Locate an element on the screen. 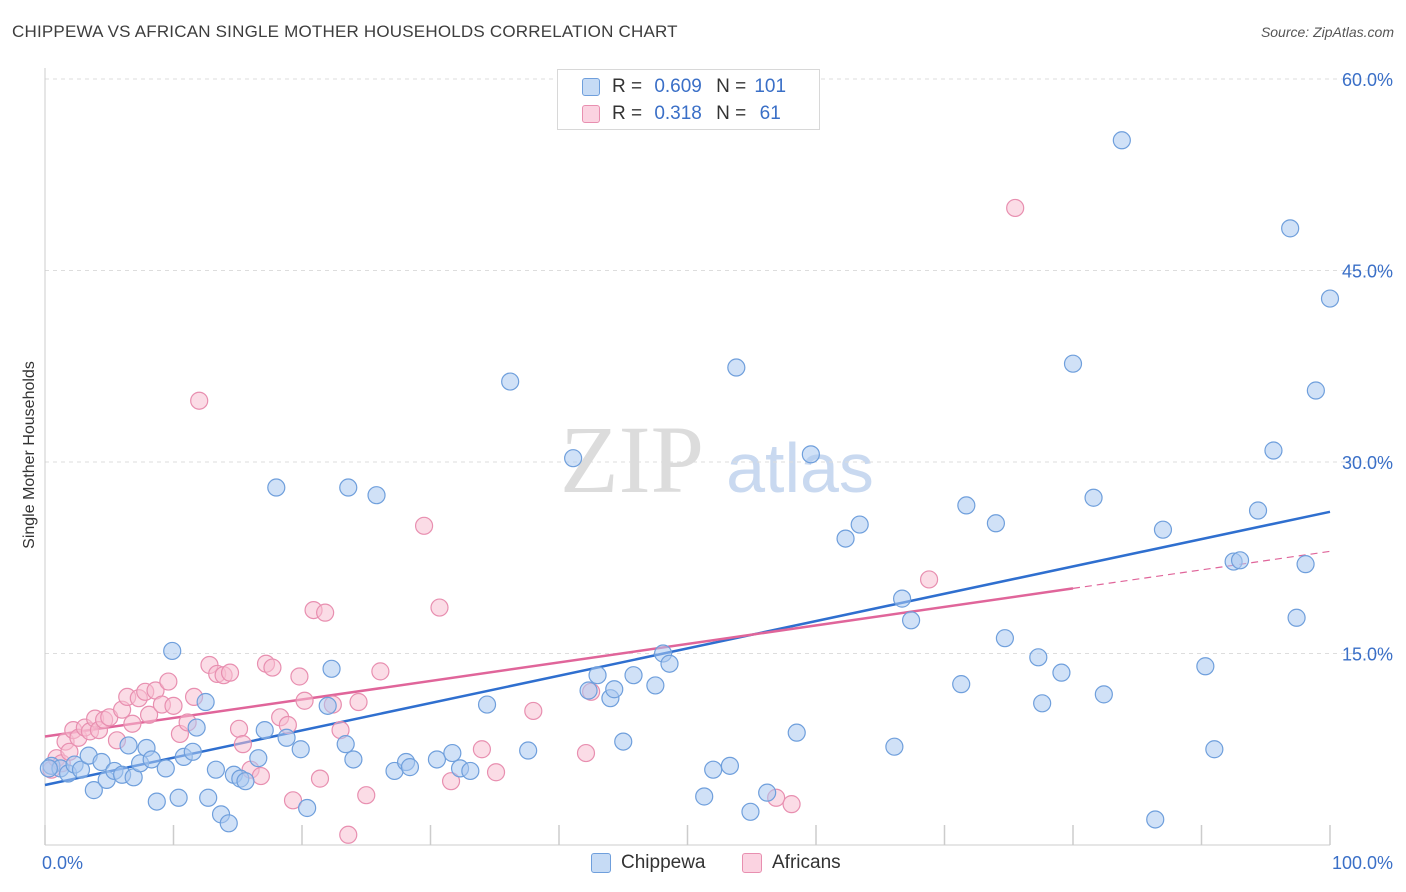 This screenshot has width=1406, height=892. legend-r-value: 0.609 is located at coordinates (678, 86).